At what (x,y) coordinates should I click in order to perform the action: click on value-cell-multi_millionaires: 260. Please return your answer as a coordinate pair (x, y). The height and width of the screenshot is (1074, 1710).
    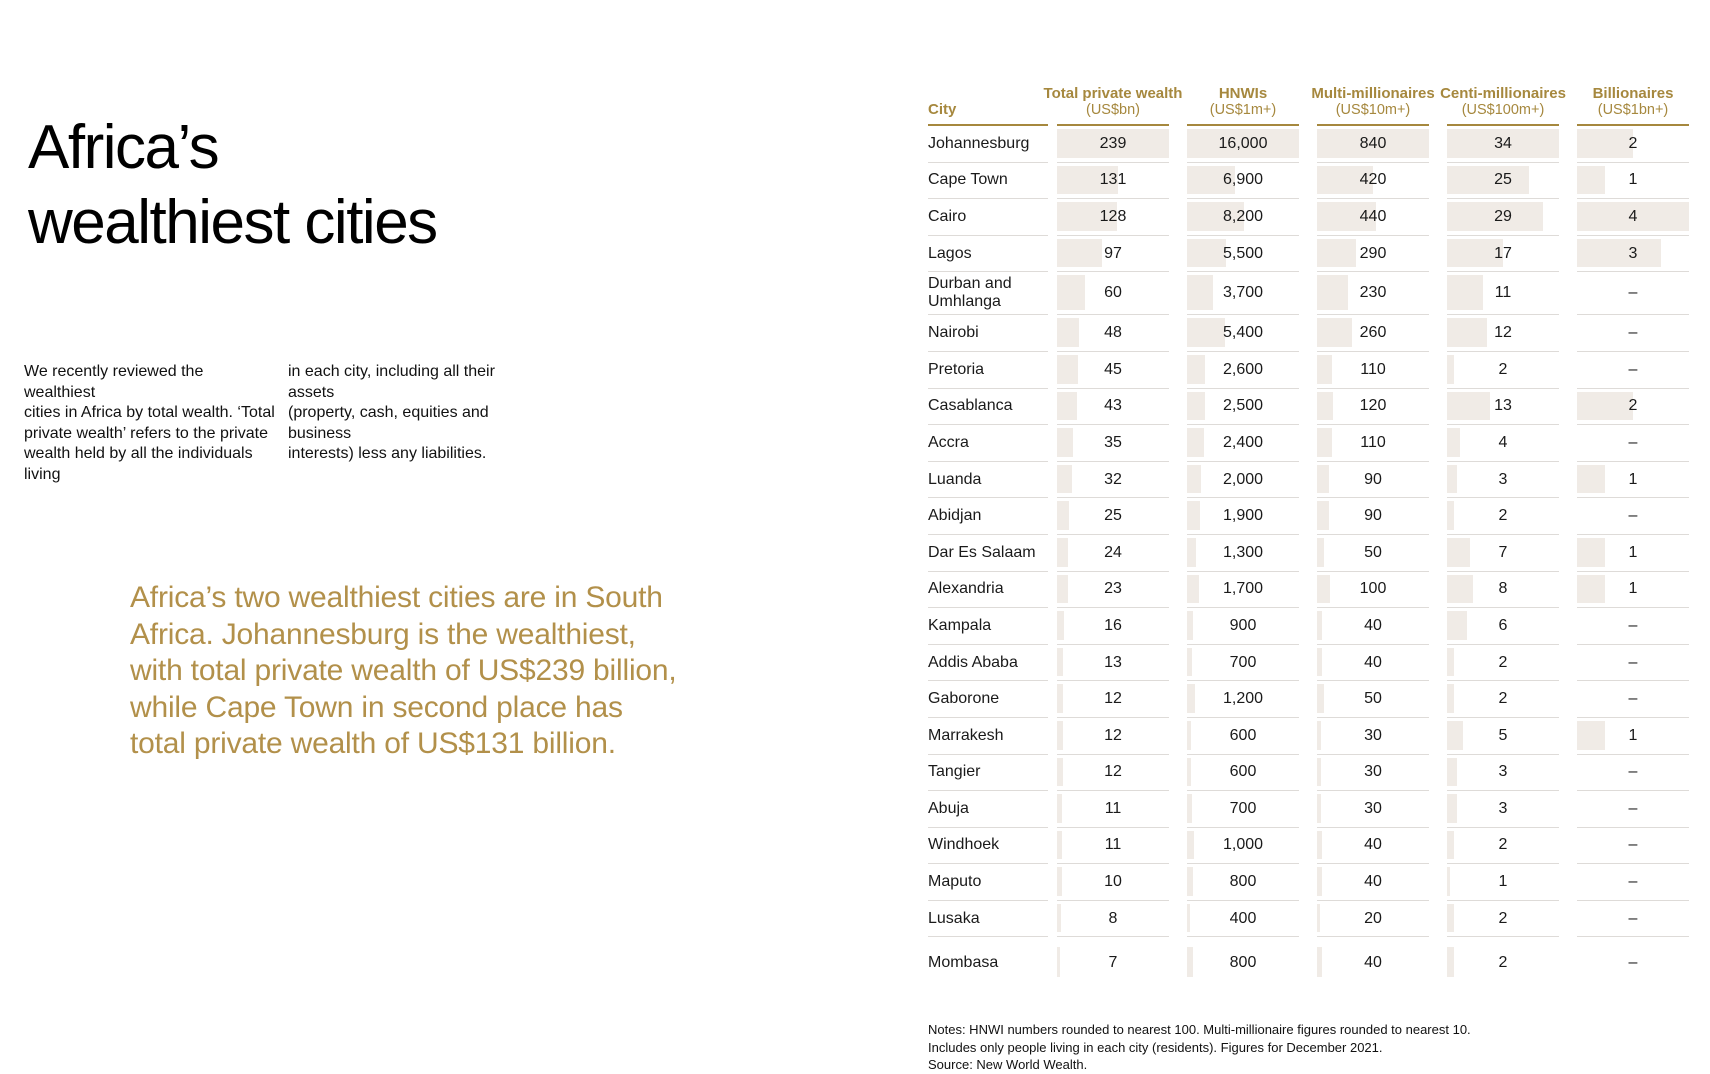
    Looking at the image, I should click on (1373, 333).